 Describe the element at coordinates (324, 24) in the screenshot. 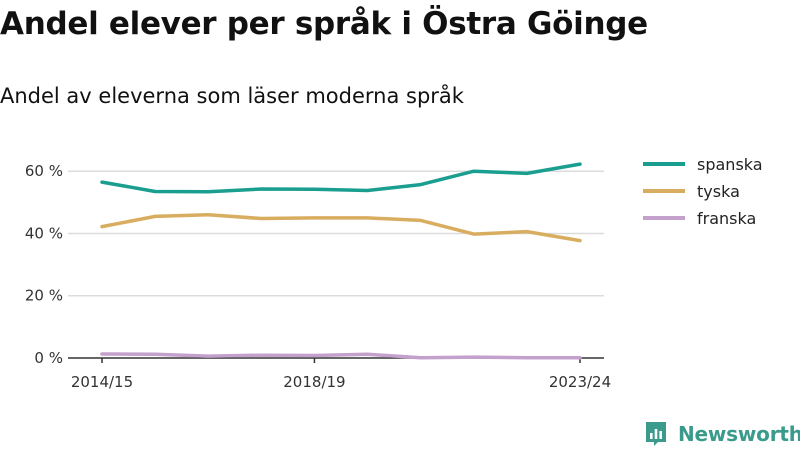

I see `chart-title: Andel elever per språk i Östra Göinge` at that location.